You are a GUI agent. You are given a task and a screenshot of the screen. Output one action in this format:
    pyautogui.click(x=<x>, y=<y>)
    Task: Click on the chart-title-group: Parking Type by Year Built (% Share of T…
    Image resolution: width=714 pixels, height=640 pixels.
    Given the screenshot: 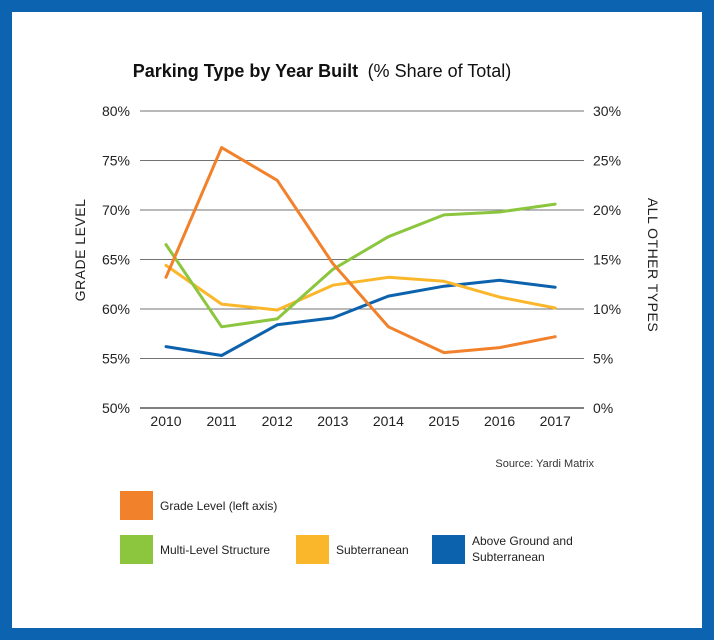 What is the action you would take?
    pyautogui.click(x=322, y=71)
    